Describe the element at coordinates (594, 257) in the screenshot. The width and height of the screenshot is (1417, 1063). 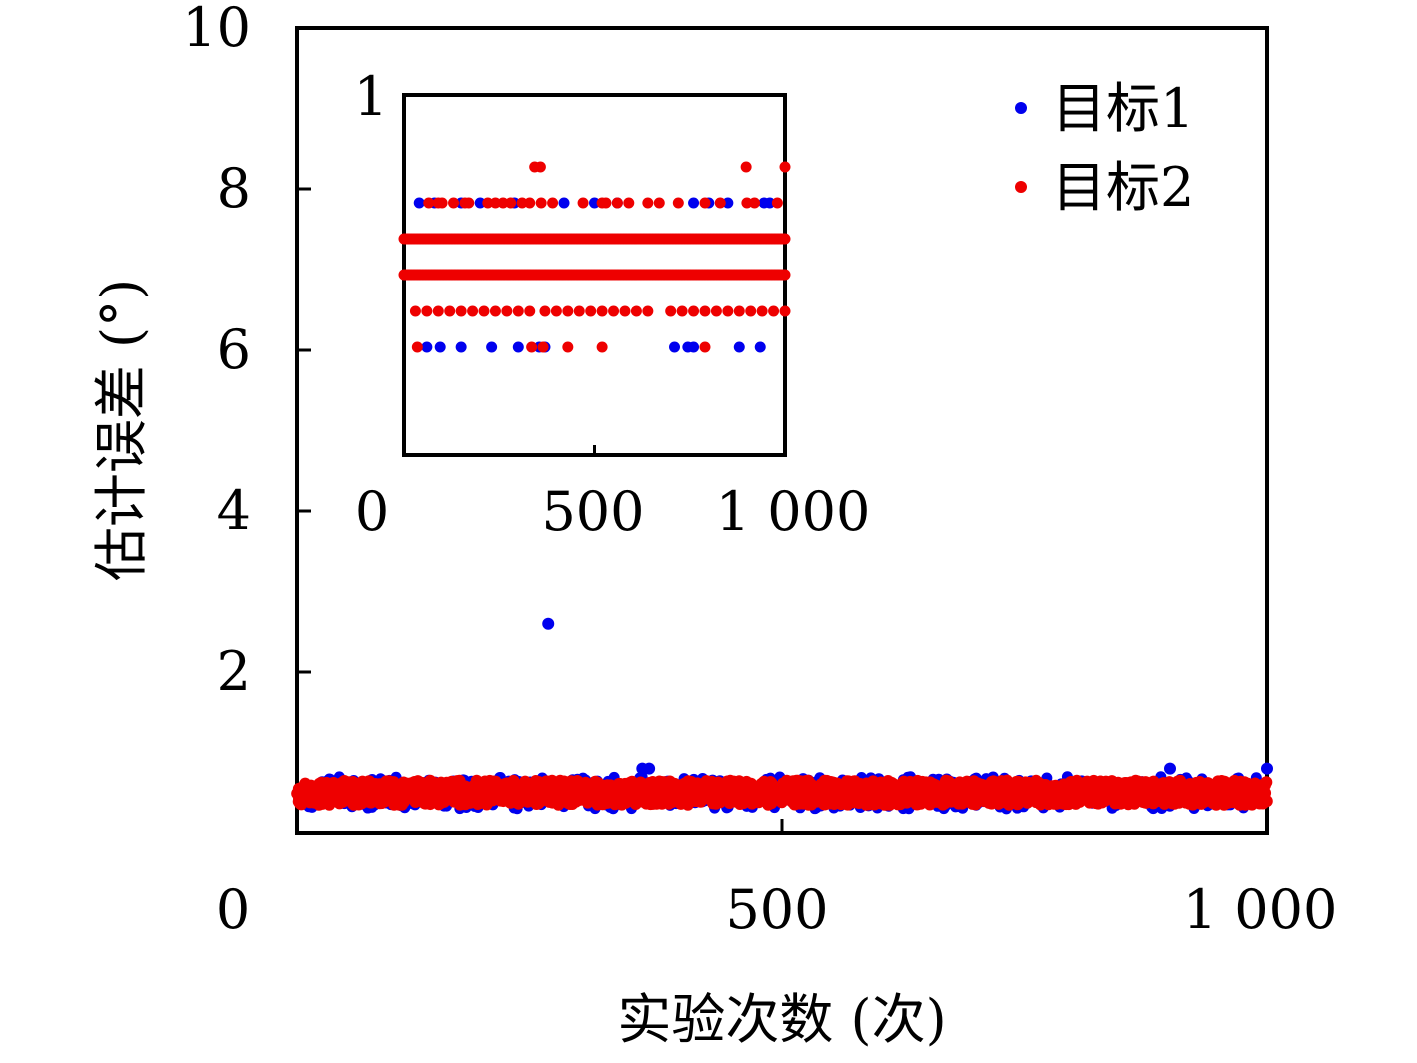
I see `inset-data-points` at that location.